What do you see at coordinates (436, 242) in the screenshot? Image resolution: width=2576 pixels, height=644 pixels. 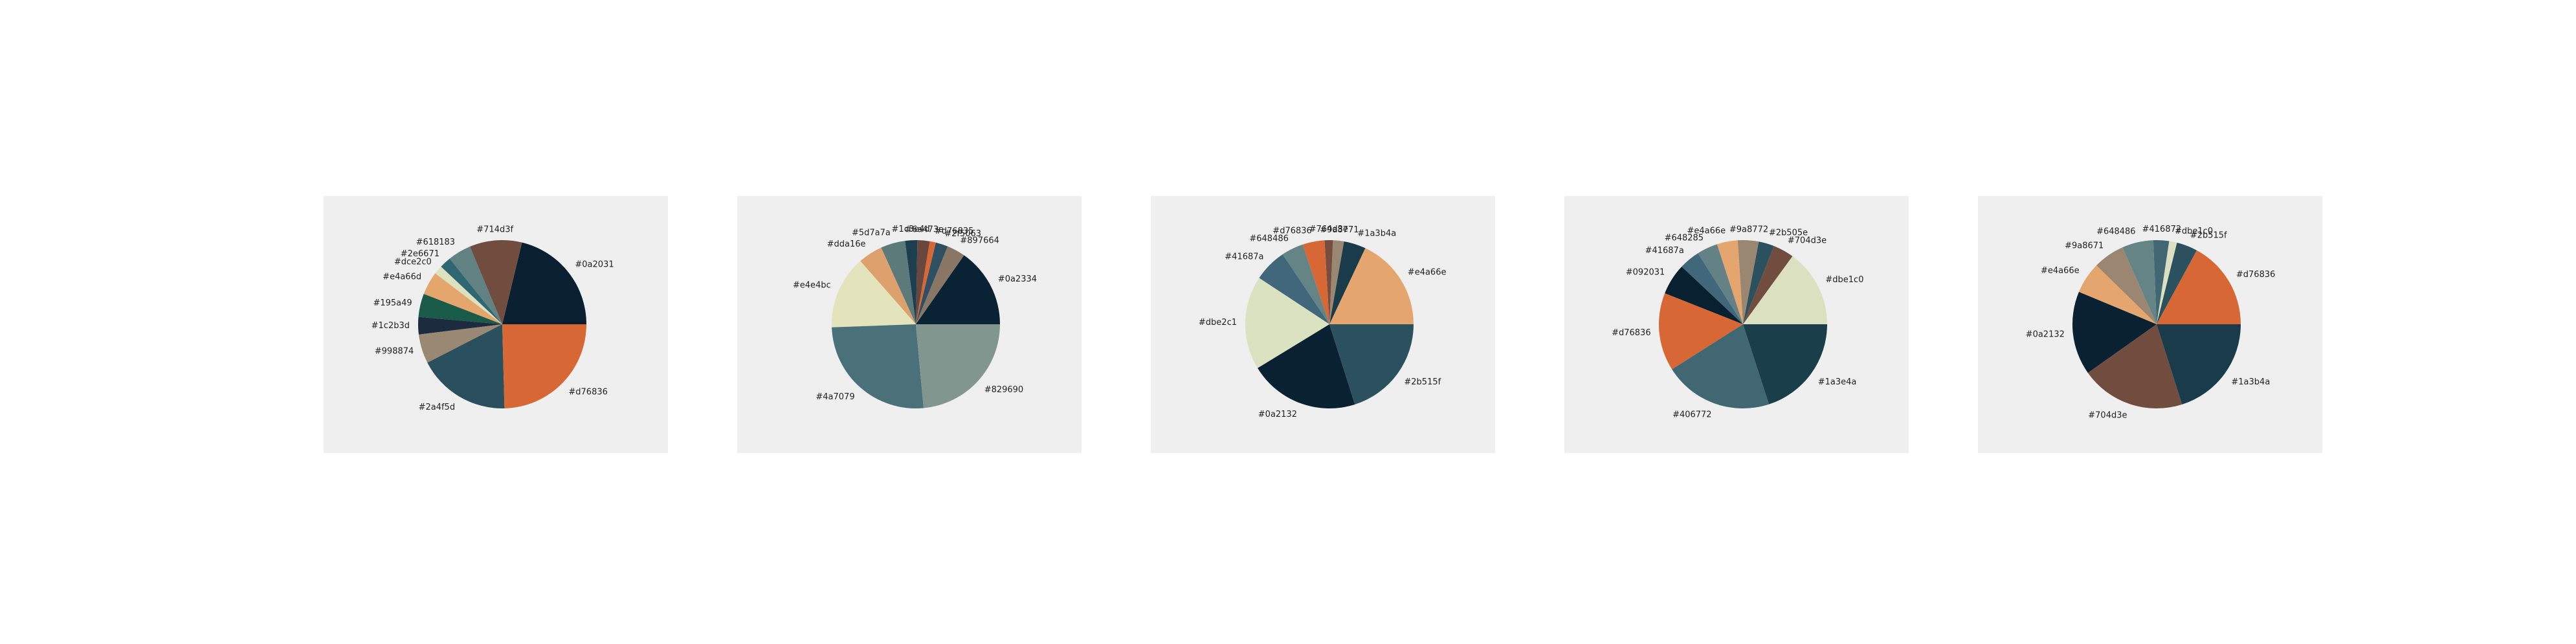 I see `slice-label: #618183` at bounding box center [436, 242].